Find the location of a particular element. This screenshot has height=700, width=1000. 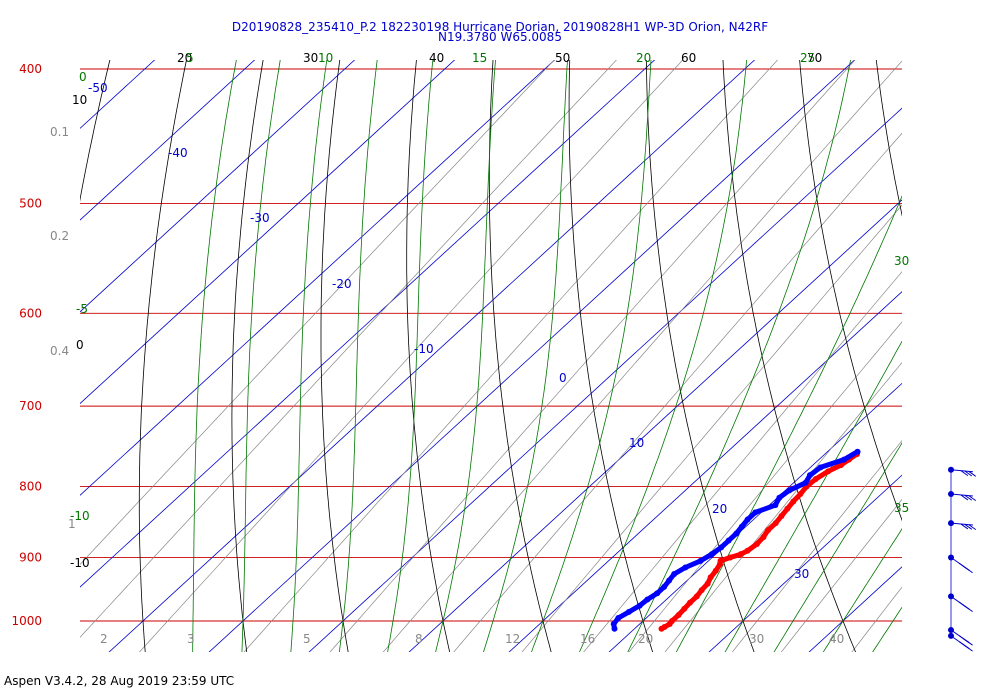

moist-adiabat-label: 0 is located at coordinates (83, 77).